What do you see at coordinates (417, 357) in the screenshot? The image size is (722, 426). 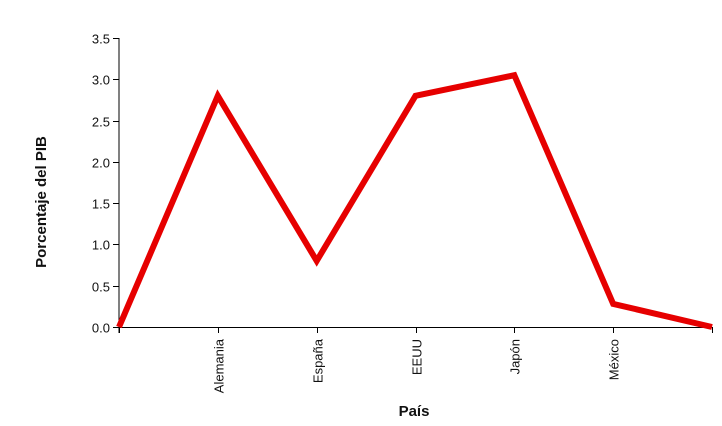 I see `x-tick-label: EEUU` at bounding box center [417, 357].